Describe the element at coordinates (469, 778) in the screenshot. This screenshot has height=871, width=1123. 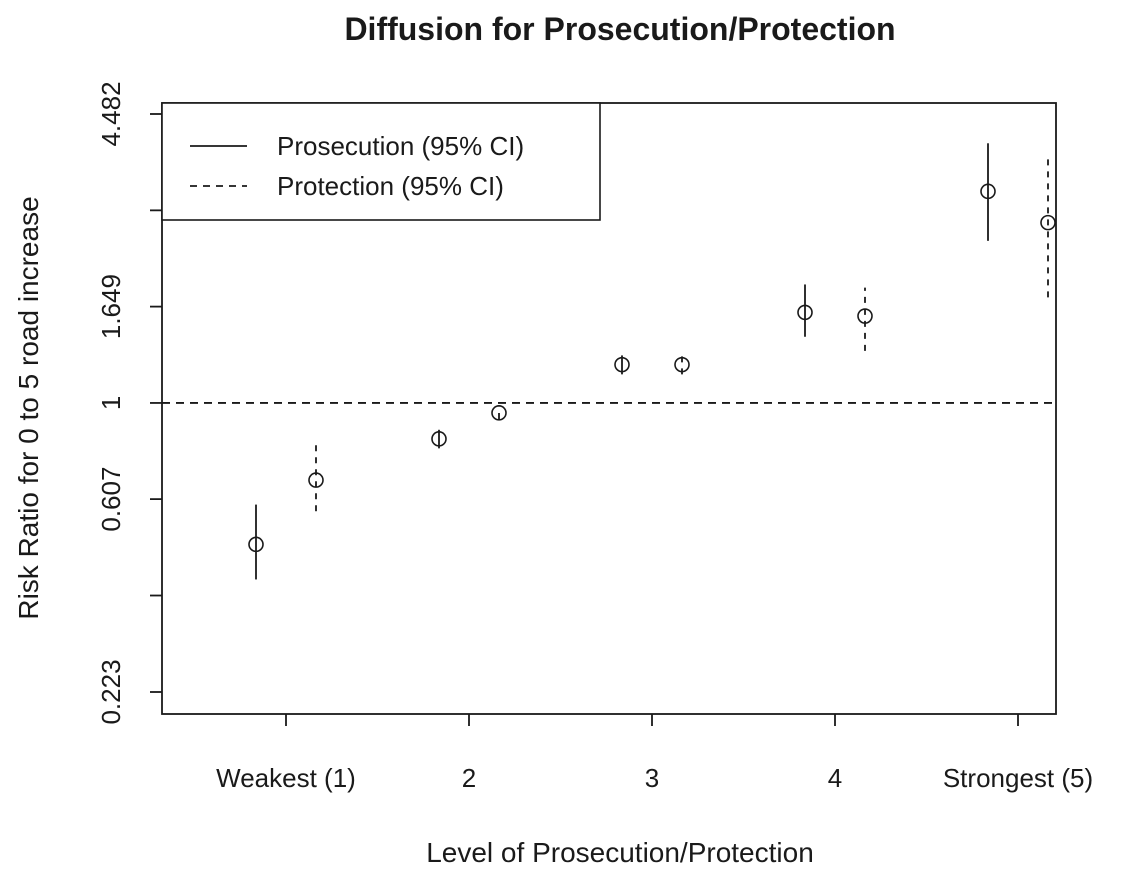
I see `x-tick-label: 2` at that location.